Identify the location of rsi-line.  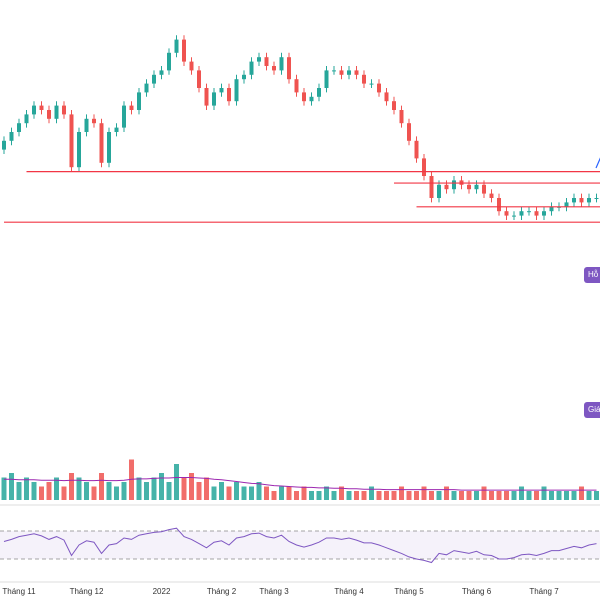
(300, 545).